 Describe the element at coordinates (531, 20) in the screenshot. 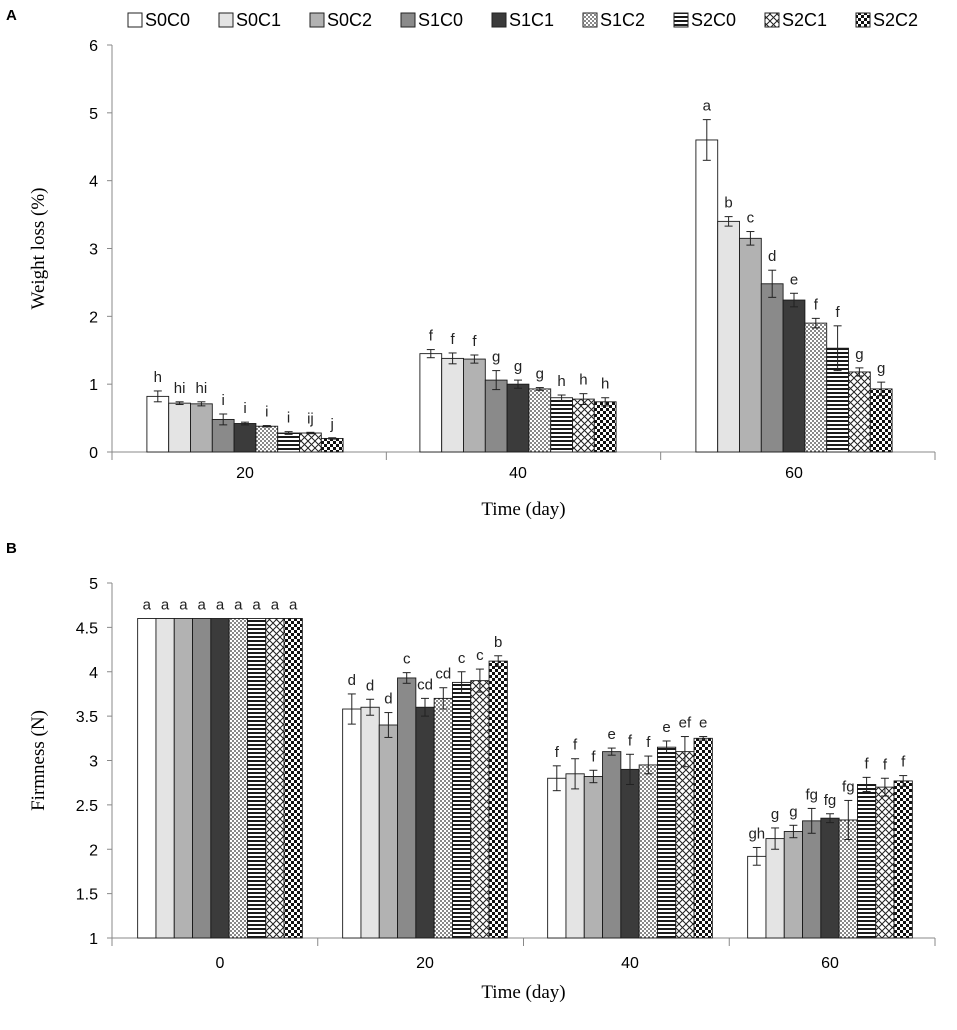

I see `legend-label-s1c1: S1C1` at that location.